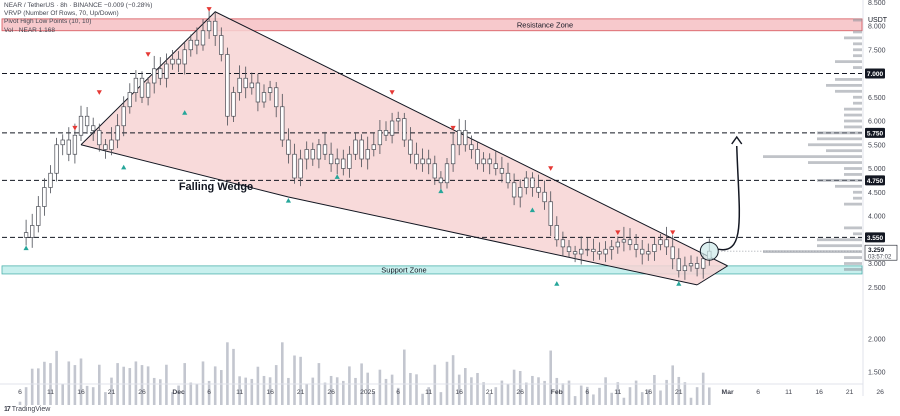  What do you see at coordinates (877, 169) in the screenshot?
I see `price-tick-label: 5.000` at bounding box center [877, 169].